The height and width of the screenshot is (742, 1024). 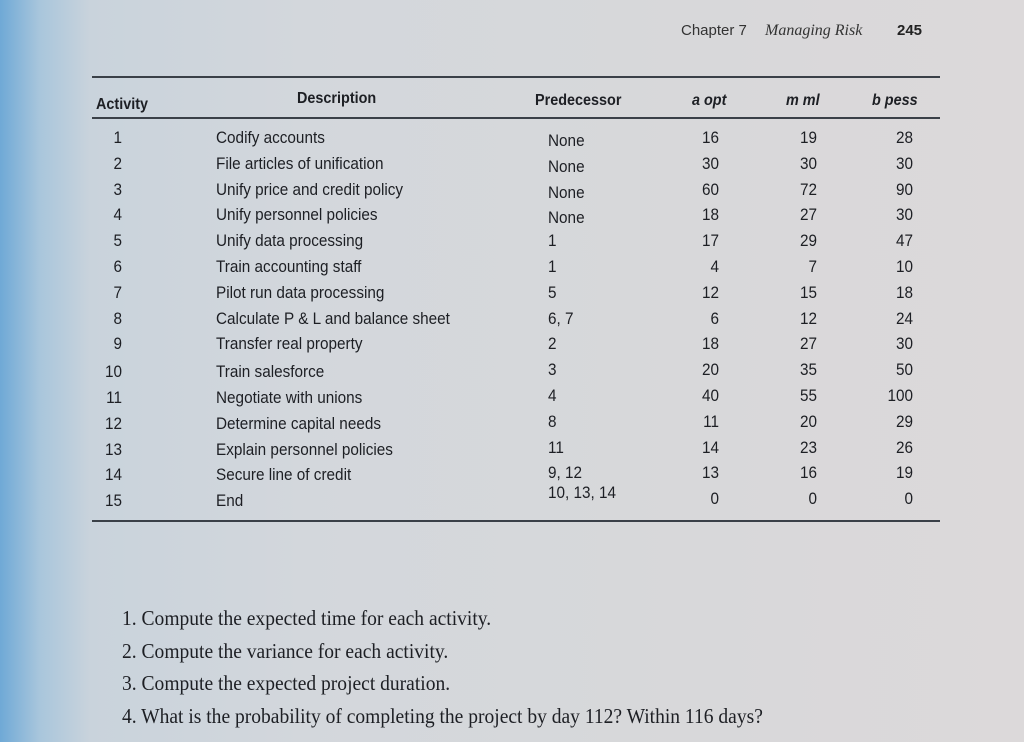 What do you see at coordinates (337, 98) in the screenshot?
I see `header-description: Description` at bounding box center [337, 98].